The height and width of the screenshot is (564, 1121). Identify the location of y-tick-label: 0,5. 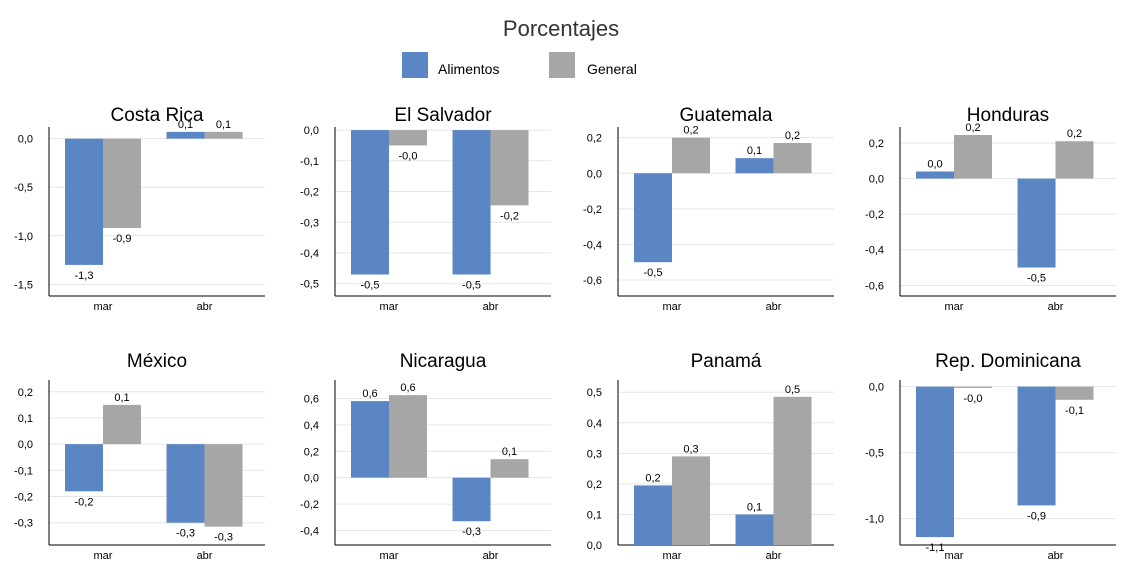
(594, 393).